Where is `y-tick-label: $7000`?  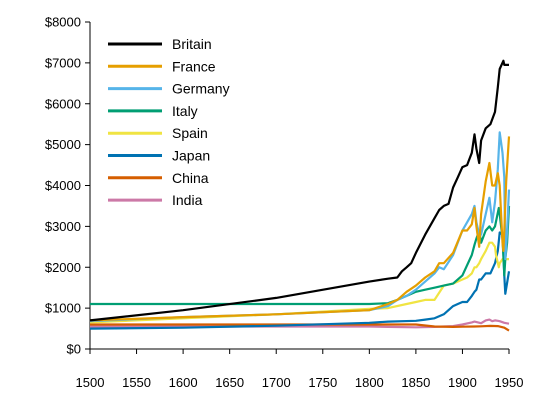 y-tick-label: $7000 is located at coordinates (63, 62).